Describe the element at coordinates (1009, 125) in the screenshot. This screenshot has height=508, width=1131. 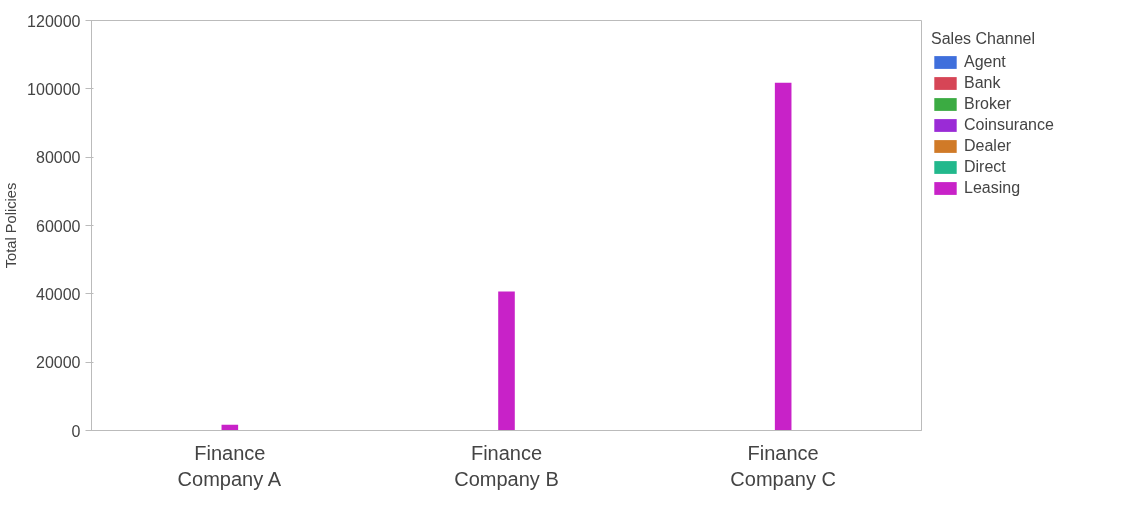
I see `legend-label: Coinsurance` at that location.